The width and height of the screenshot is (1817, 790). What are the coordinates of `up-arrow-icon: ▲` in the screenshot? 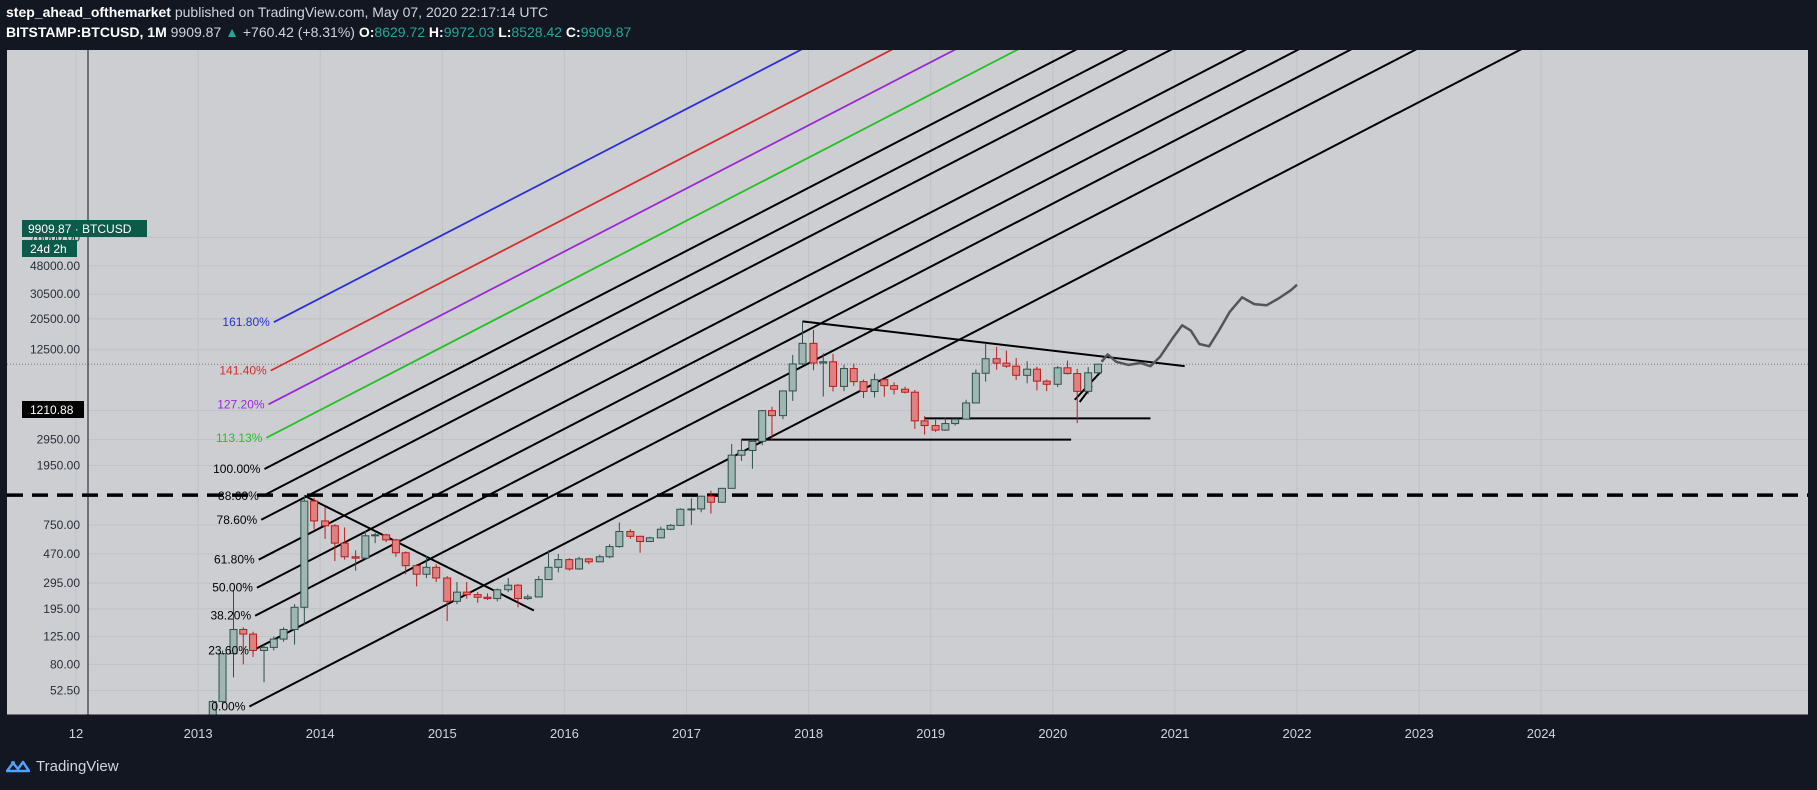 It's located at (232, 32).